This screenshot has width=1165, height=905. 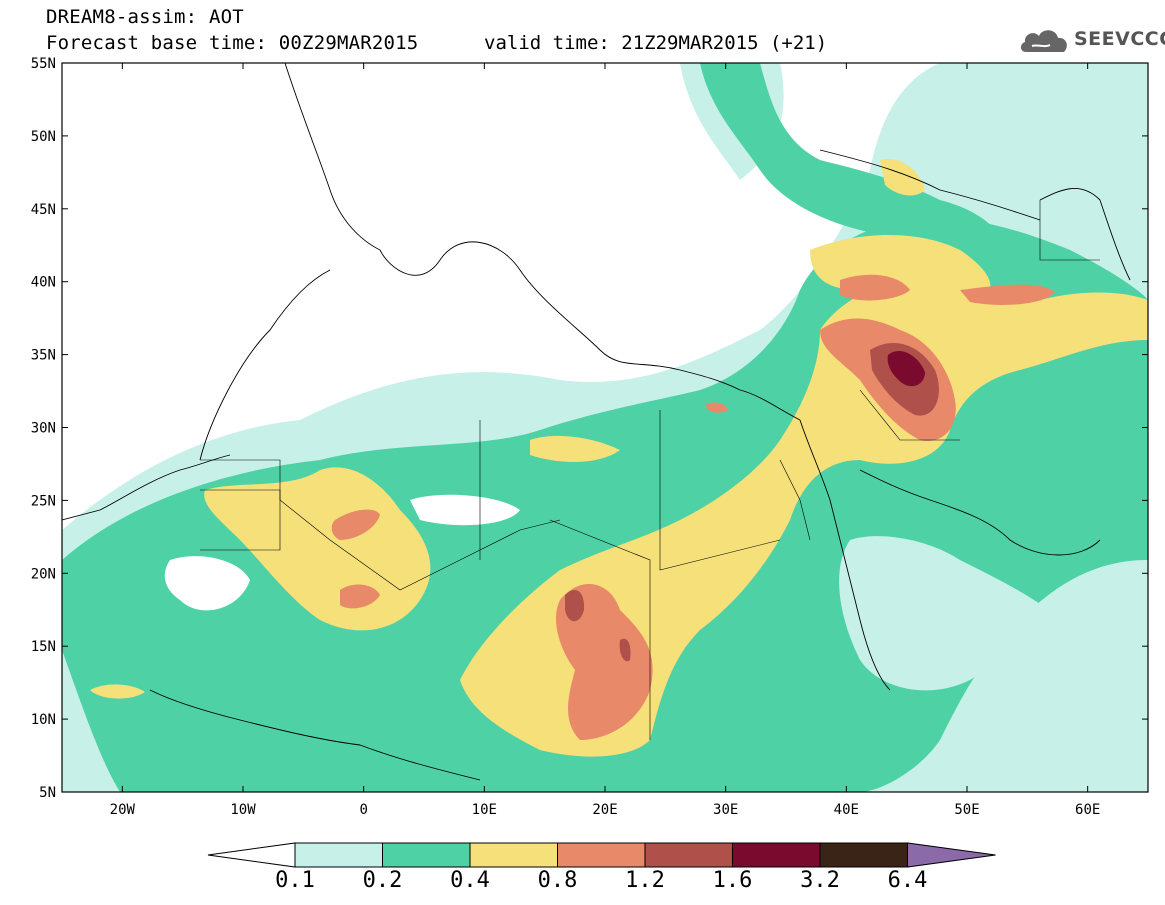 I want to click on lat-label: 20N, so click(x=43, y=574).